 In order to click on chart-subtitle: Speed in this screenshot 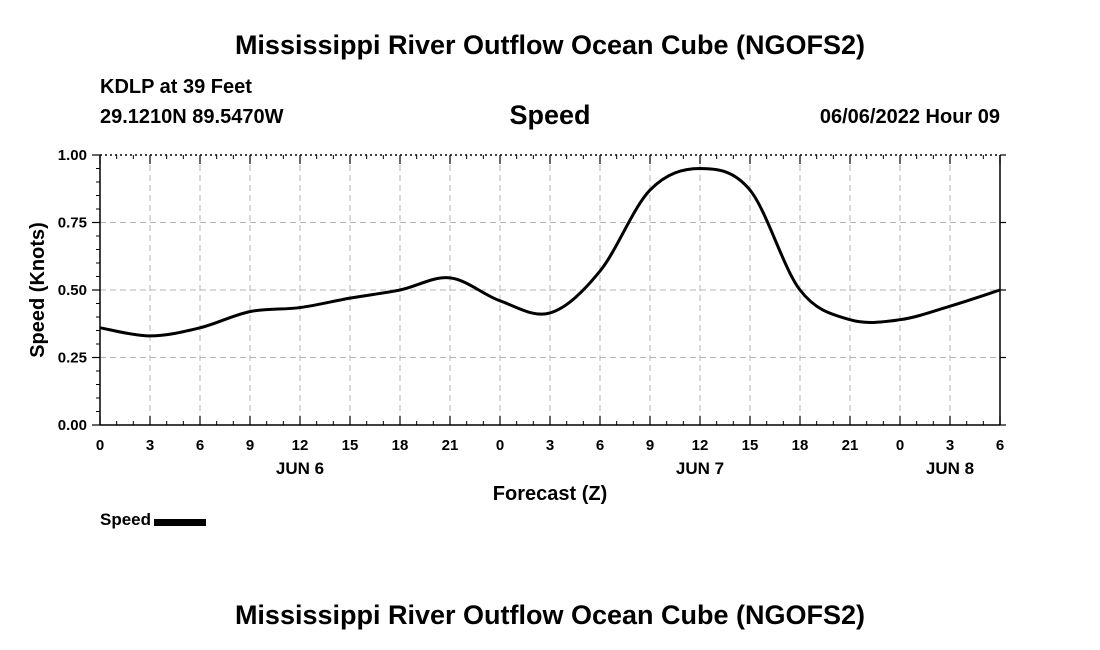, I will do `click(550, 115)`.